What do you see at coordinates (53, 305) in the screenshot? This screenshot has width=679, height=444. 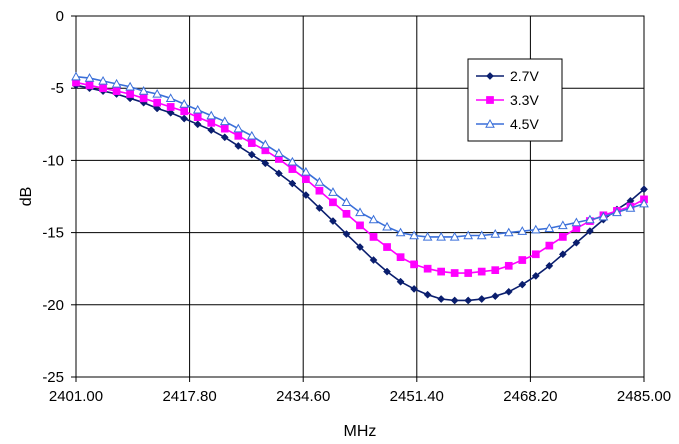 I see `y-tick-label: -20` at bounding box center [53, 305].